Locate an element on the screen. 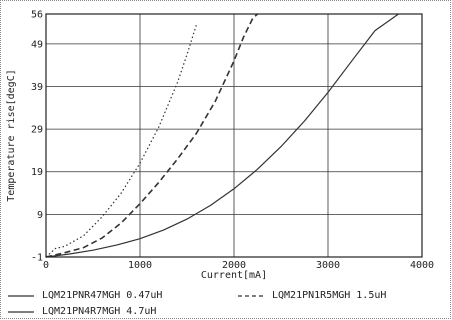 The image size is (452, 320). legend-entry-0: LQM21PNR47MGH 0.47uH is located at coordinates (85, 296).